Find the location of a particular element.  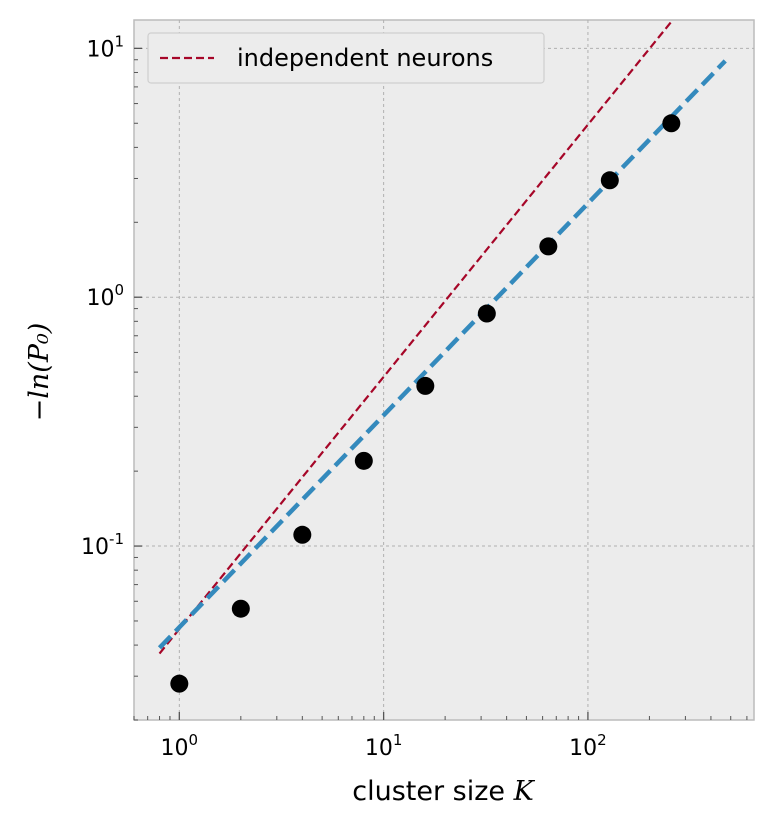

y-tick-label: 10⁰ is located at coordinates (105, 296).